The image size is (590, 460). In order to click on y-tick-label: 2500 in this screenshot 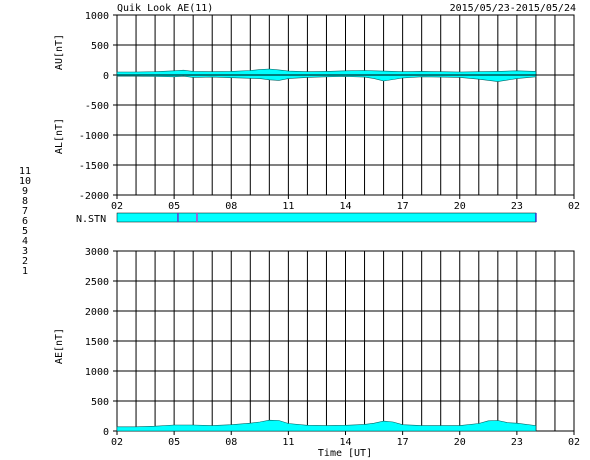, I will do `click(97, 282)`.